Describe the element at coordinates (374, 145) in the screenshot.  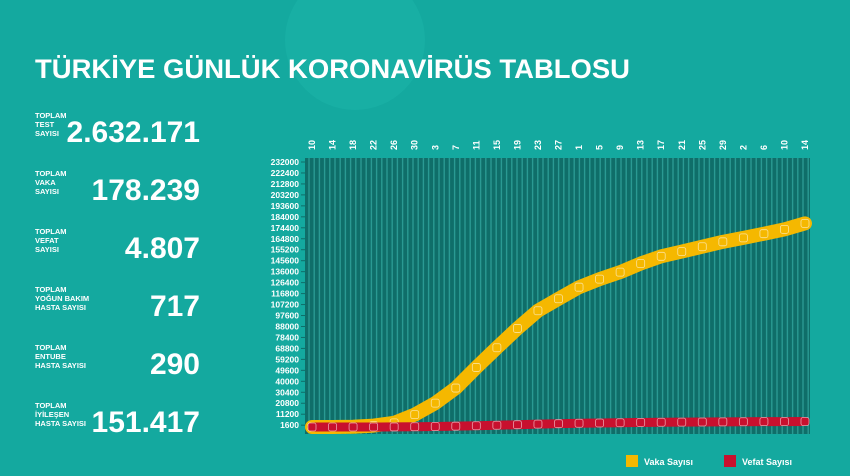
I see `x-tick-label: 22` at that location.